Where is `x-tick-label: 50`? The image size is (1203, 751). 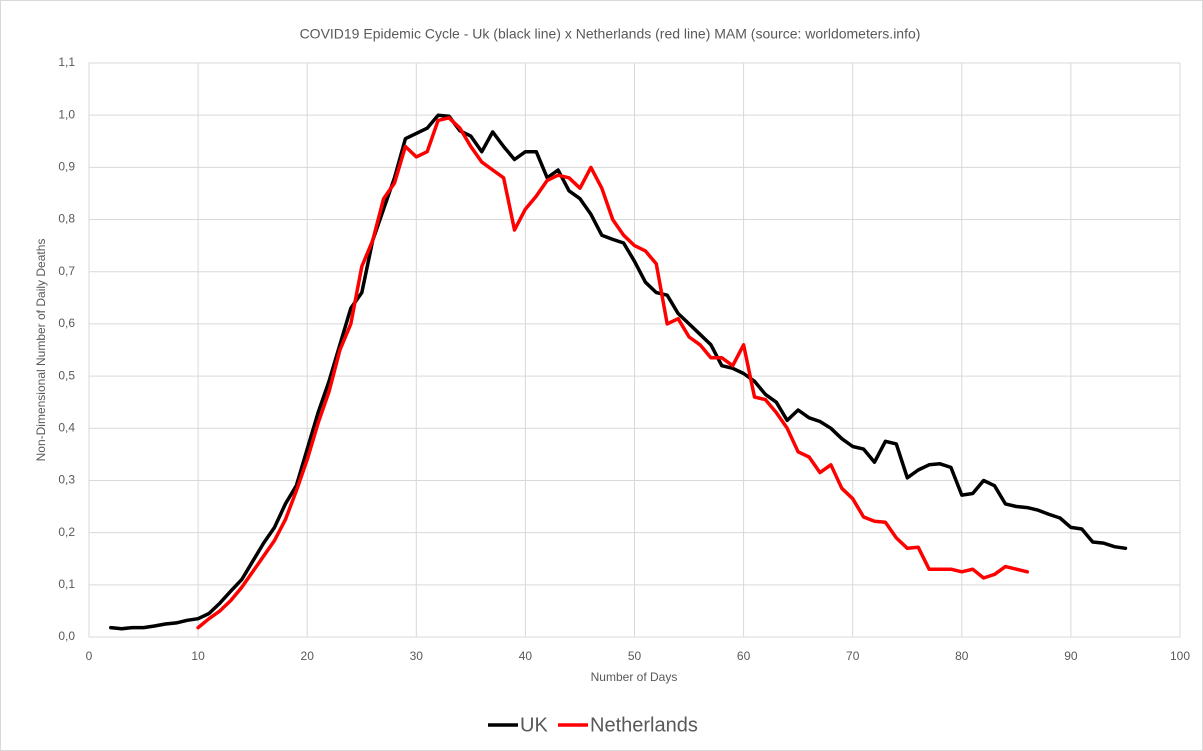
x-tick-label: 50 is located at coordinates (635, 656).